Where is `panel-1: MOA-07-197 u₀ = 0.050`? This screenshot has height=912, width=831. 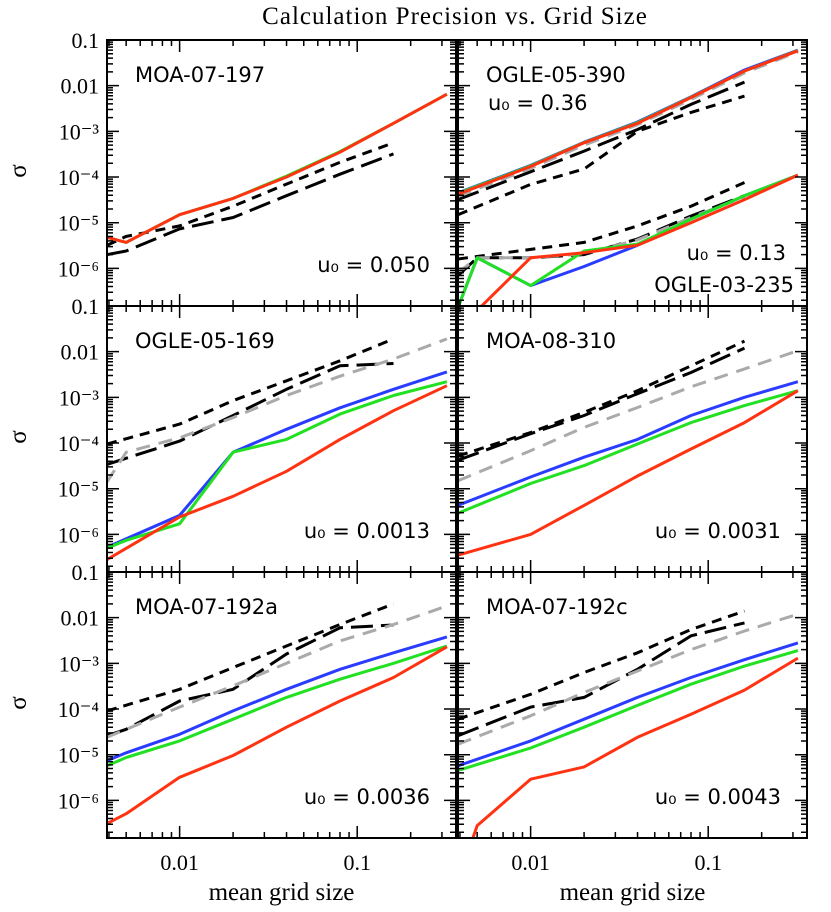 panel-1: MOA-07-197 u₀ = 0.050 is located at coordinates (281, 173).